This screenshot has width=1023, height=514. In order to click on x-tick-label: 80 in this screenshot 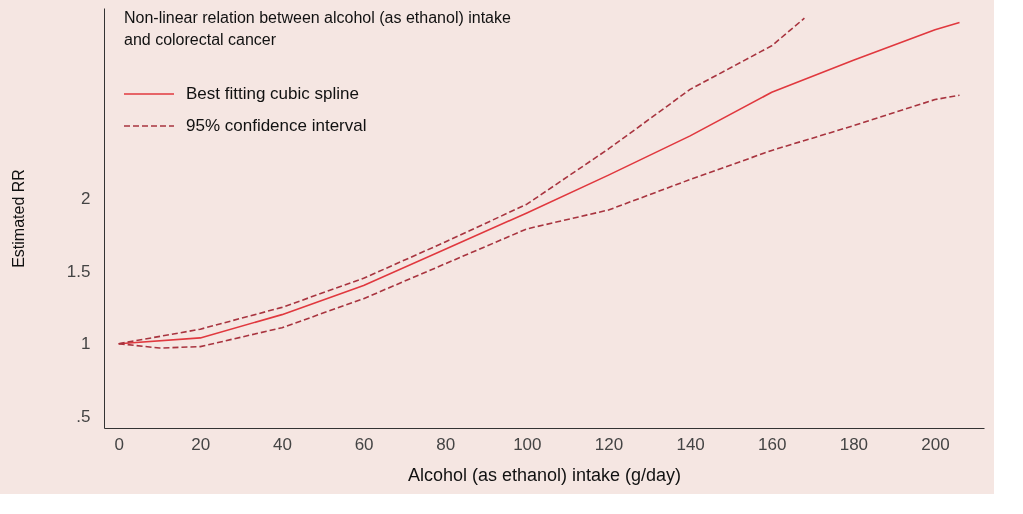, I will do `click(446, 444)`.